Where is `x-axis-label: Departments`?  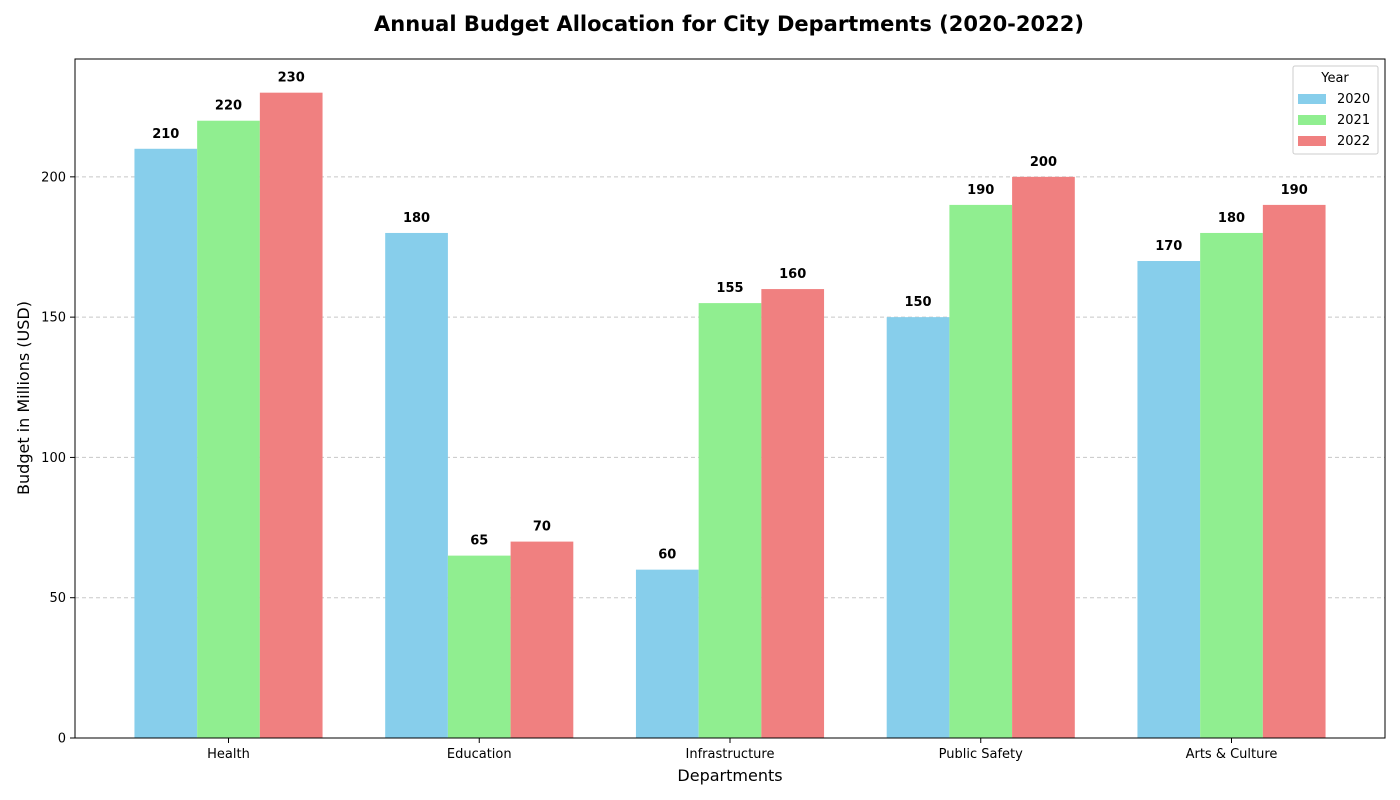 x-axis-label: Departments is located at coordinates (729, 775).